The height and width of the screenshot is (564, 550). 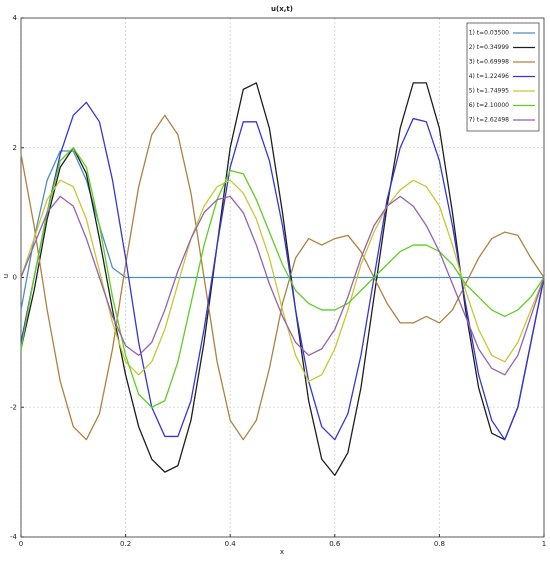 I want to click on x-tick-label: 0.8, so click(x=439, y=544).